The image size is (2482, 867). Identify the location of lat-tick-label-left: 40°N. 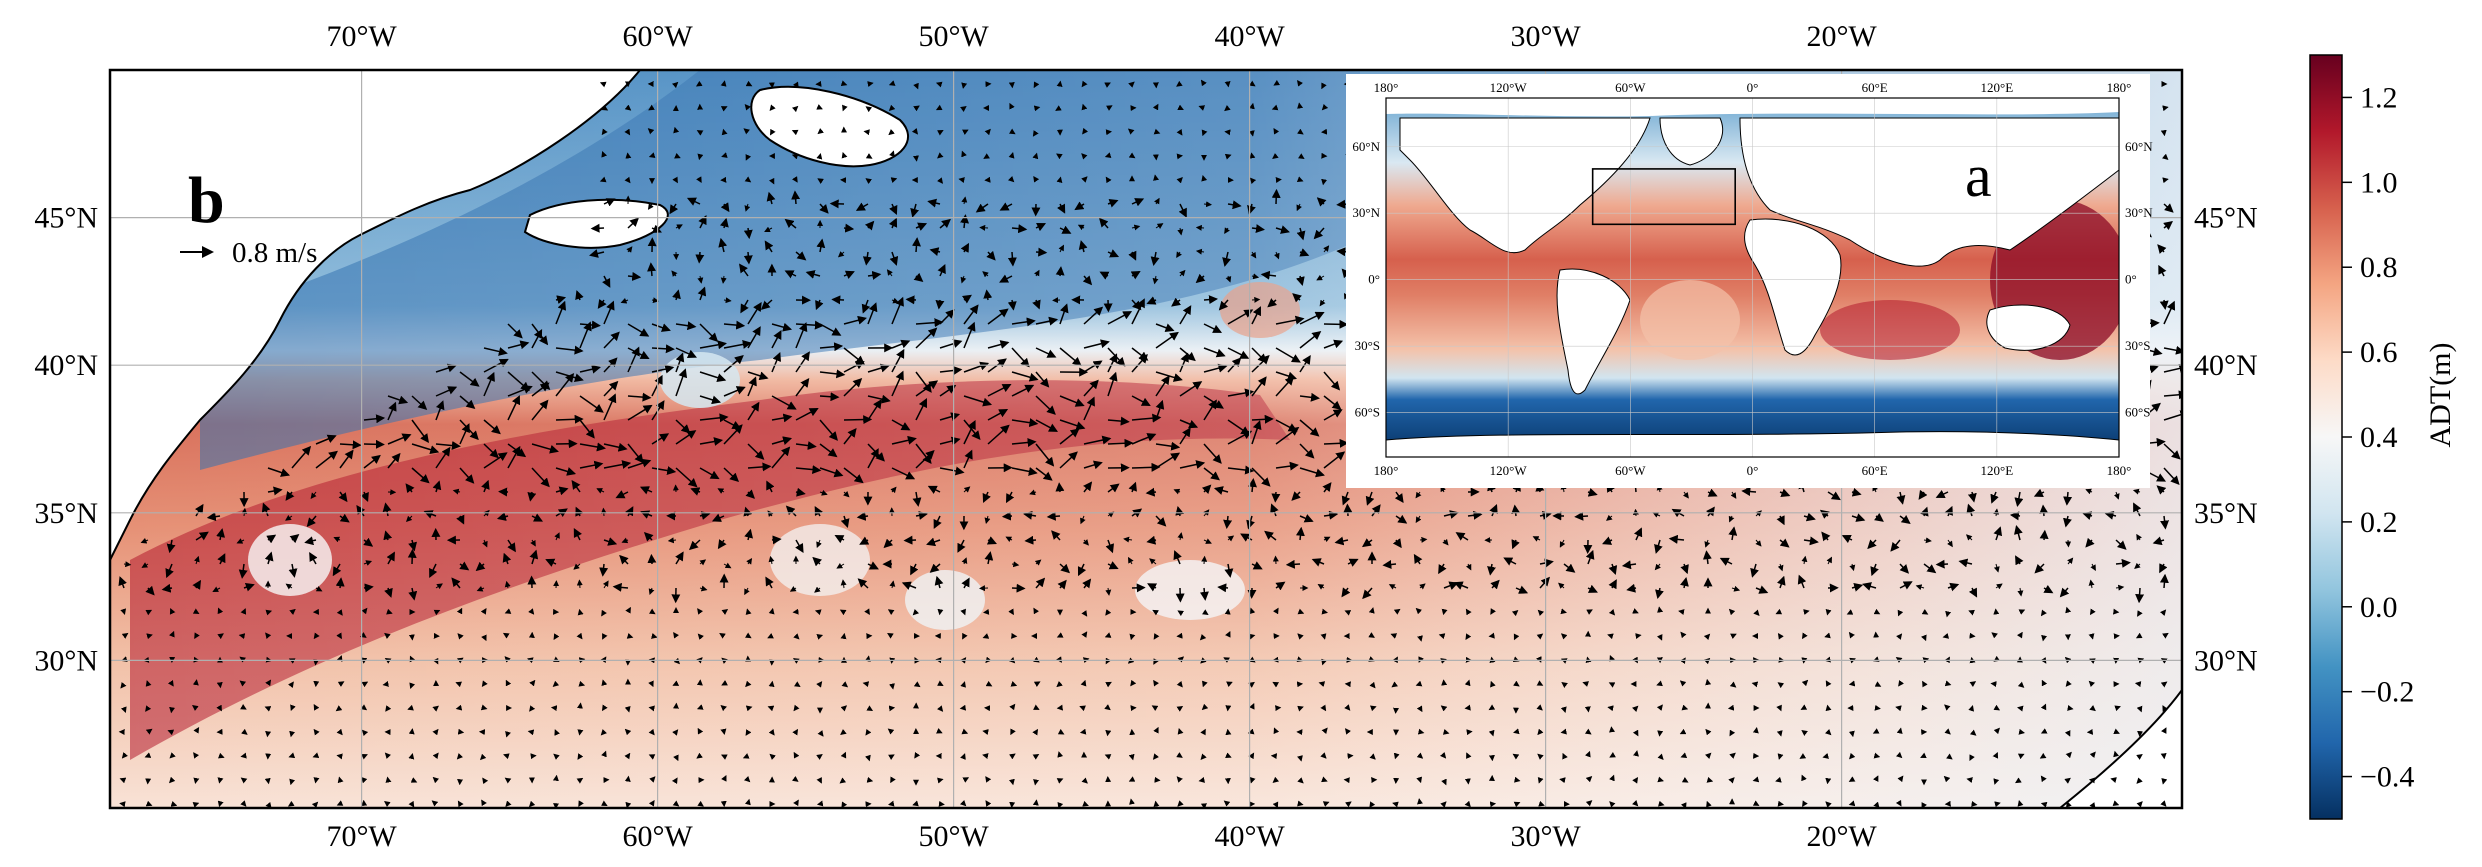
(66, 365).